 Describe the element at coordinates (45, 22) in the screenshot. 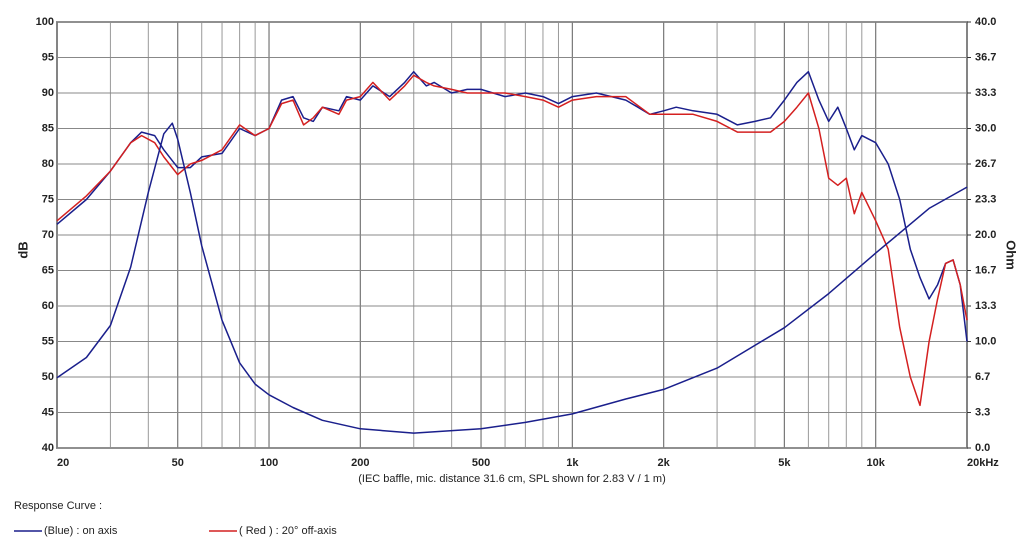

I see `y-tick-label: 100` at that location.